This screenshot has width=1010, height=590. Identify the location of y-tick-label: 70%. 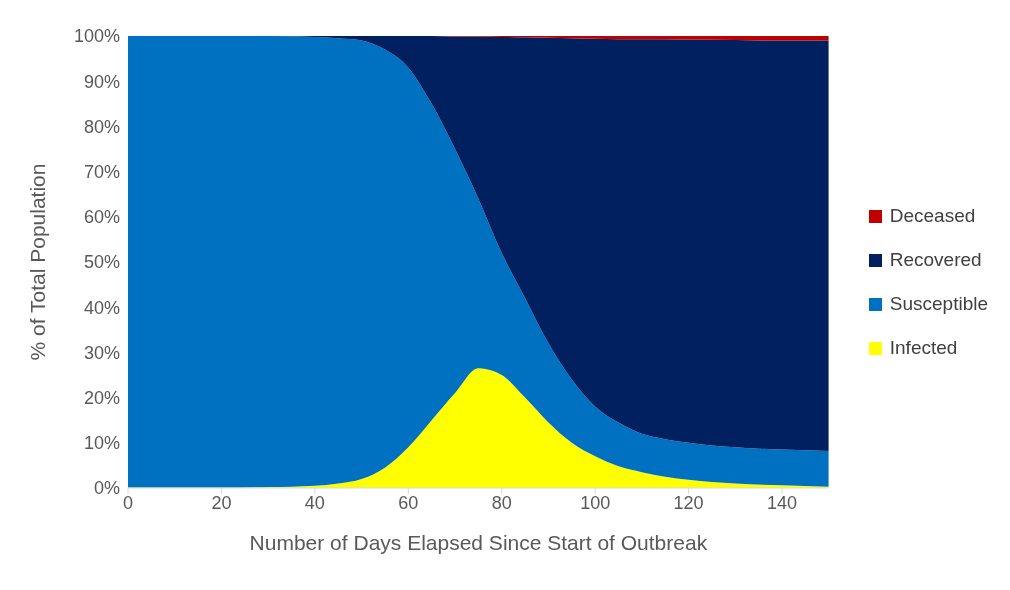
(101, 171).